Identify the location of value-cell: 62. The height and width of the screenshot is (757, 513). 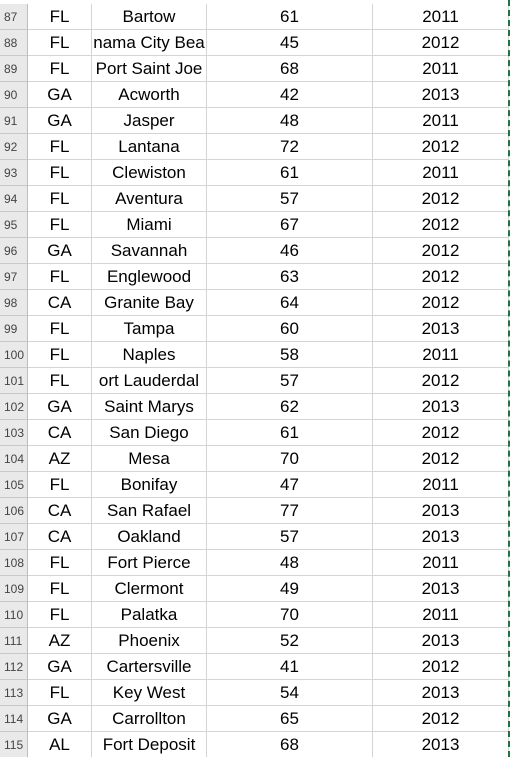
(290, 407).